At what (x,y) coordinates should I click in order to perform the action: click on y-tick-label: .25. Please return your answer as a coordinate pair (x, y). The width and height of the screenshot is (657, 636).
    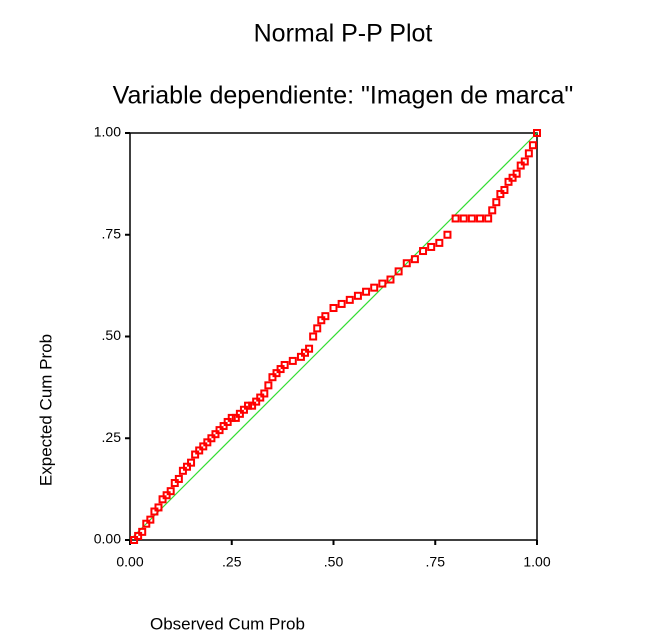
    Looking at the image, I should click on (112, 437).